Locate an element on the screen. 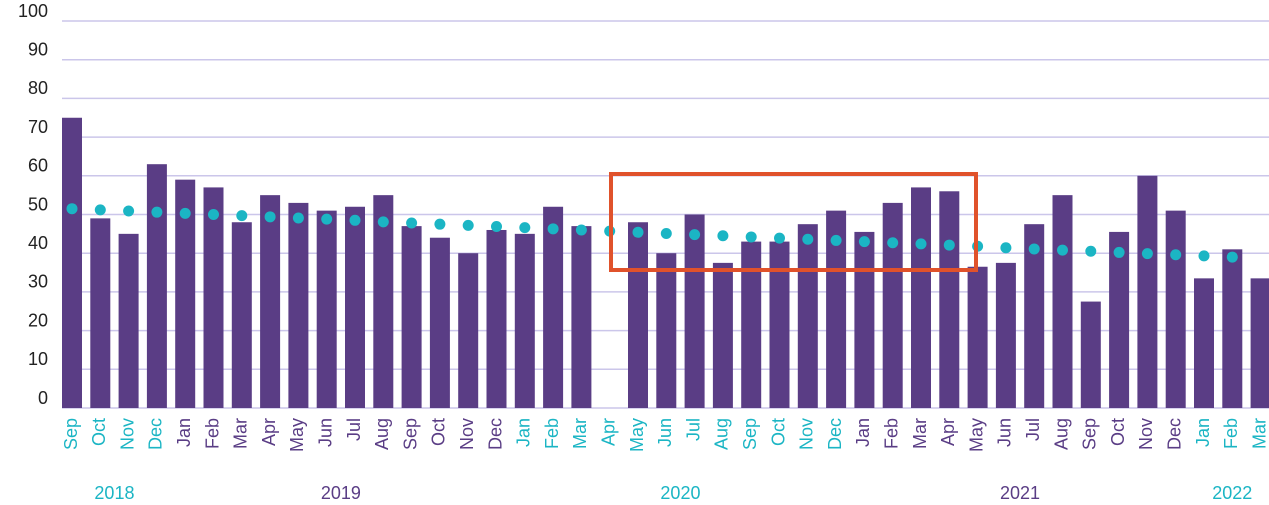 The image size is (1269, 505). x-tick-label: Jun is located at coordinates (325, 432).